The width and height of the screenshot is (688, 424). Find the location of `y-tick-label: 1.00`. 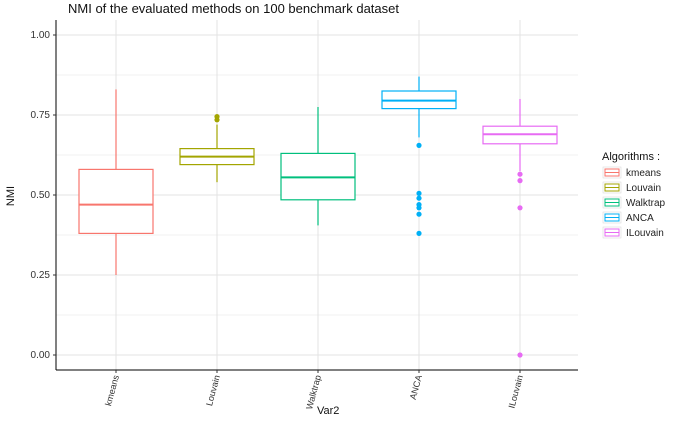

y-tick-label: 1.00 is located at coordinates (41, 35).